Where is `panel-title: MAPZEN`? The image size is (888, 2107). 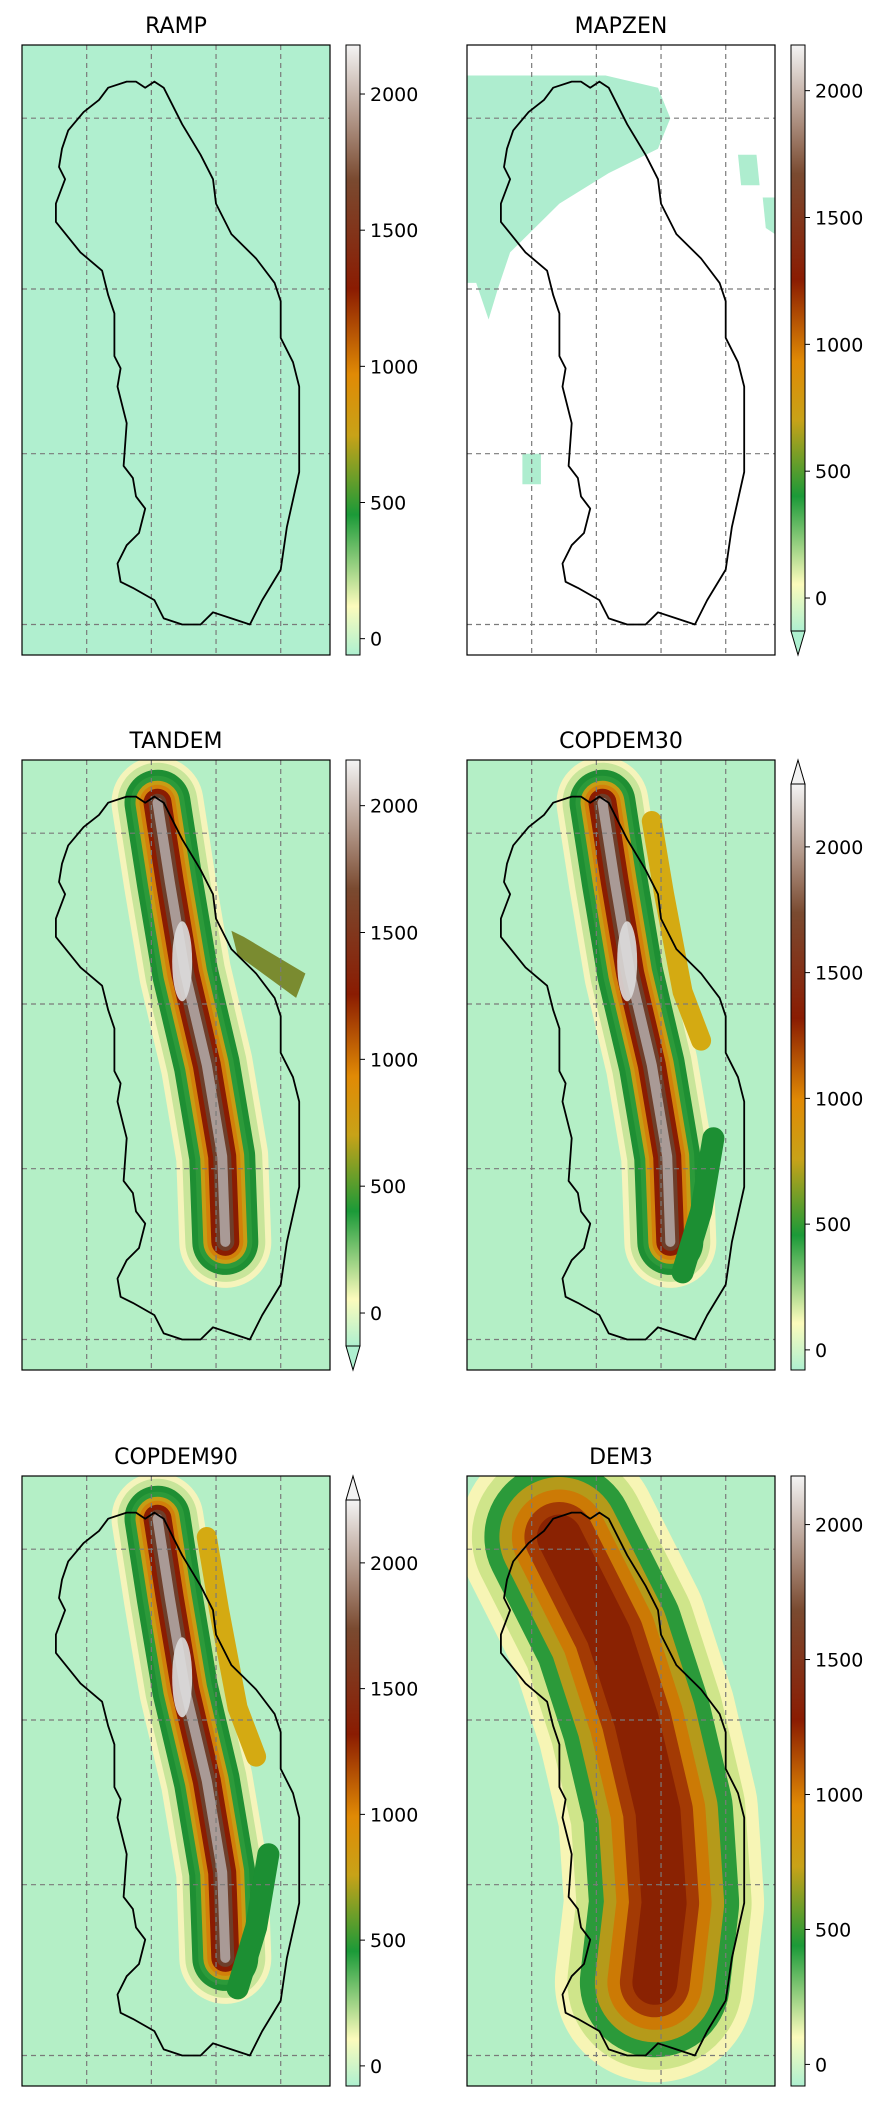 panel-title: MAPZEN is located at coordinates (621, 26).